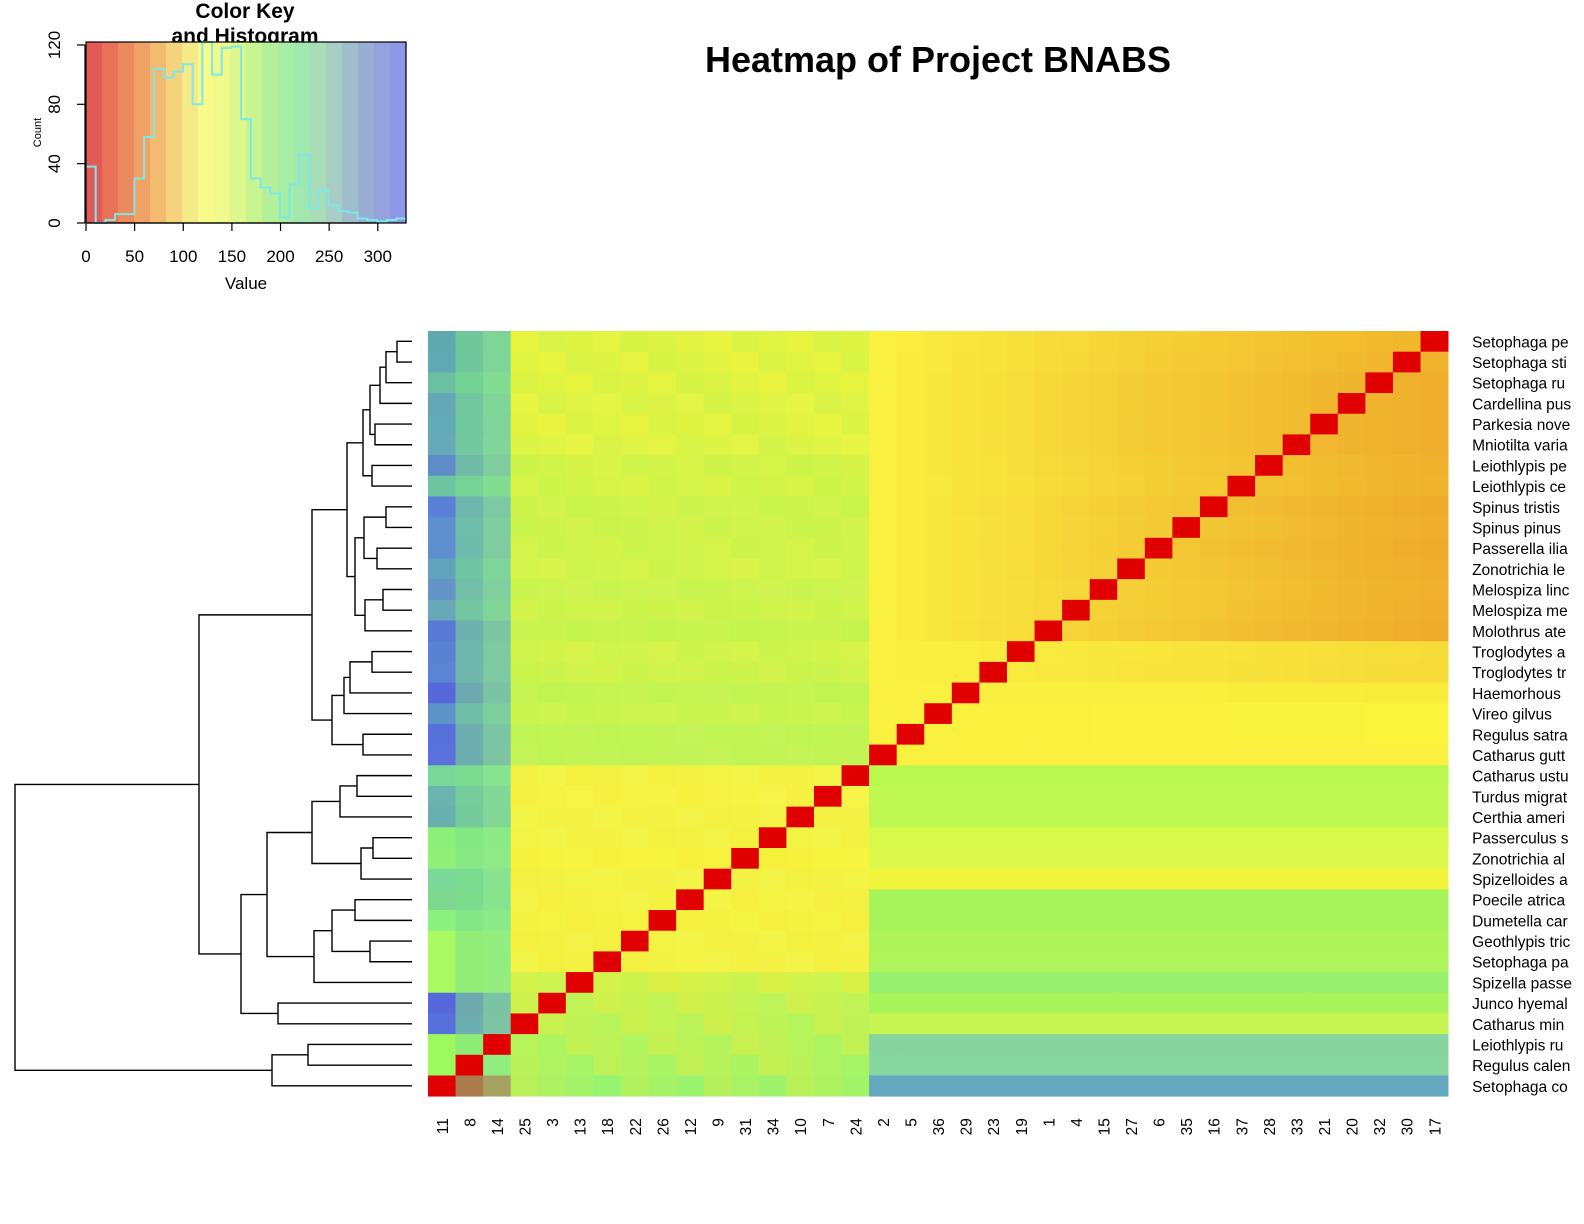  Describe the element at coordinates (1077, 1122) in the screenshot. I see `column-label: 4` at that location.